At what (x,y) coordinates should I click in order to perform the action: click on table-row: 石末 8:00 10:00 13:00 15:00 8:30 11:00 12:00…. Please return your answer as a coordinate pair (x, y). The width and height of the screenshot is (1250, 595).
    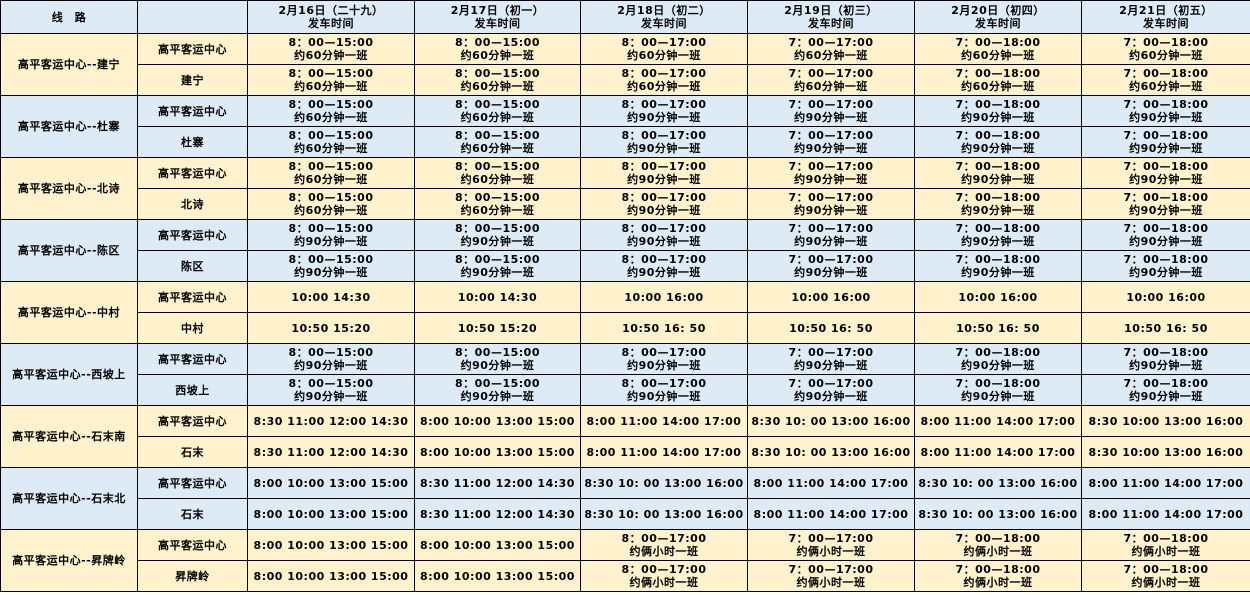
    Looking at the image, I should click on (625, 514).